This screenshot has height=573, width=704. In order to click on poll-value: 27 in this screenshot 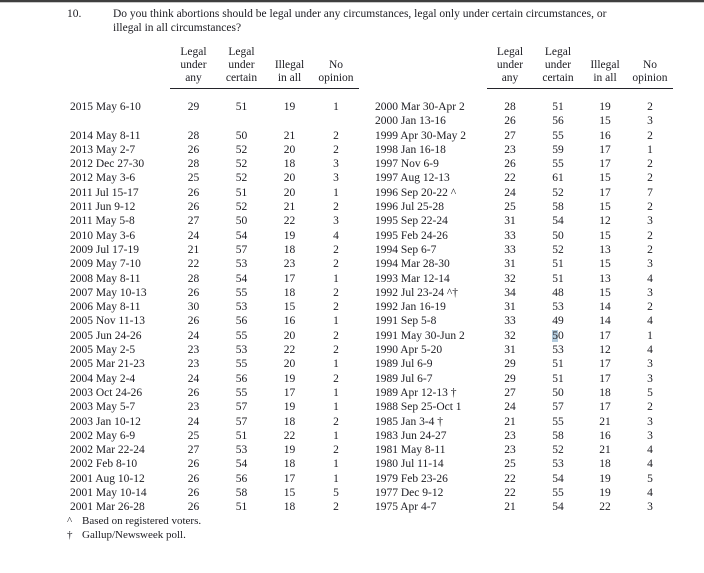, I will do `click(193, 450)`.